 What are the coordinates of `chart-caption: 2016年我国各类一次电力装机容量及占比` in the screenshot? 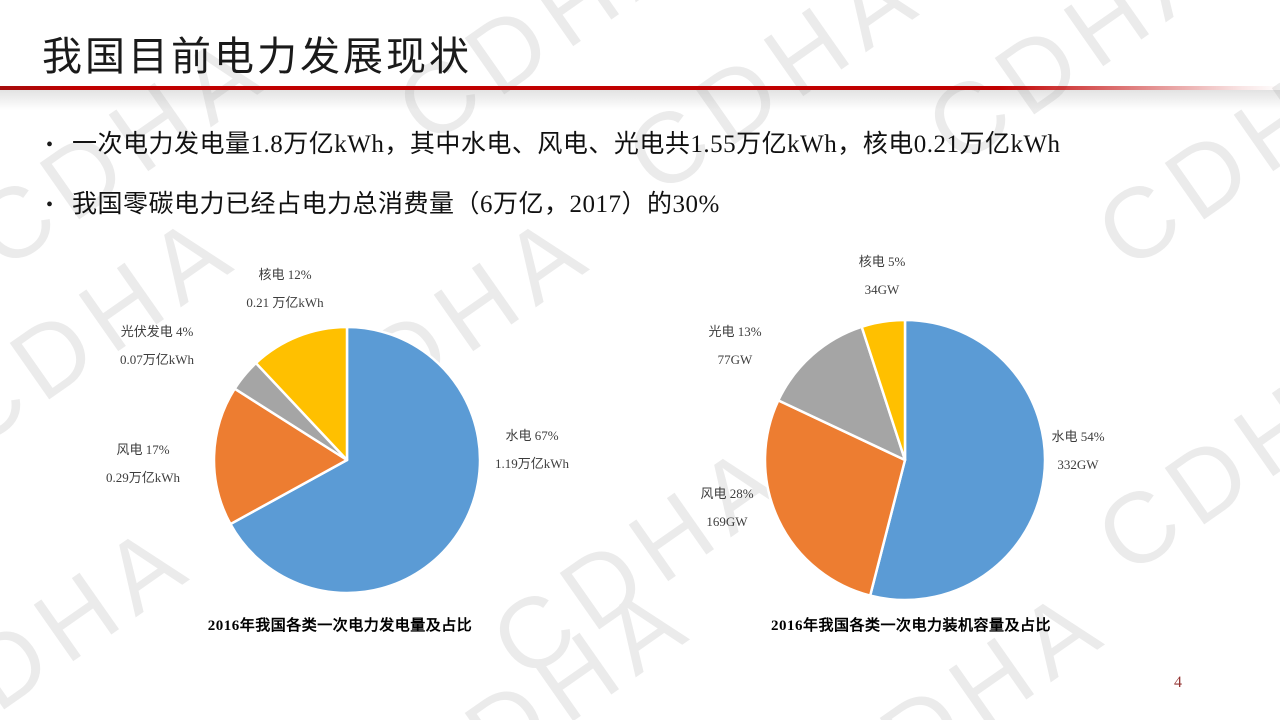 It's located at (911, 626).